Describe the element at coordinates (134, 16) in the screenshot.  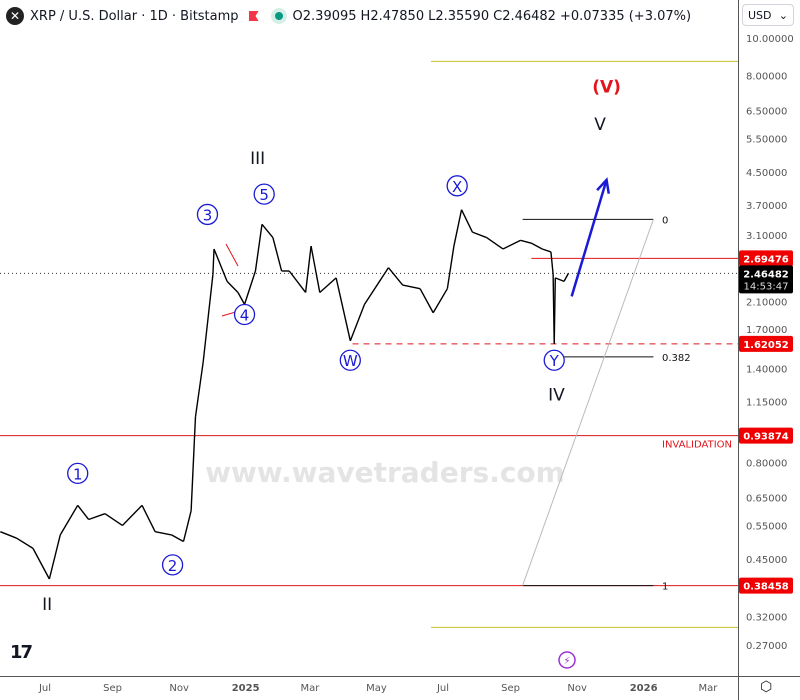
I see `symbol-title: XRP / U.S. Dollar · 1D · Bitstamp` at that location.